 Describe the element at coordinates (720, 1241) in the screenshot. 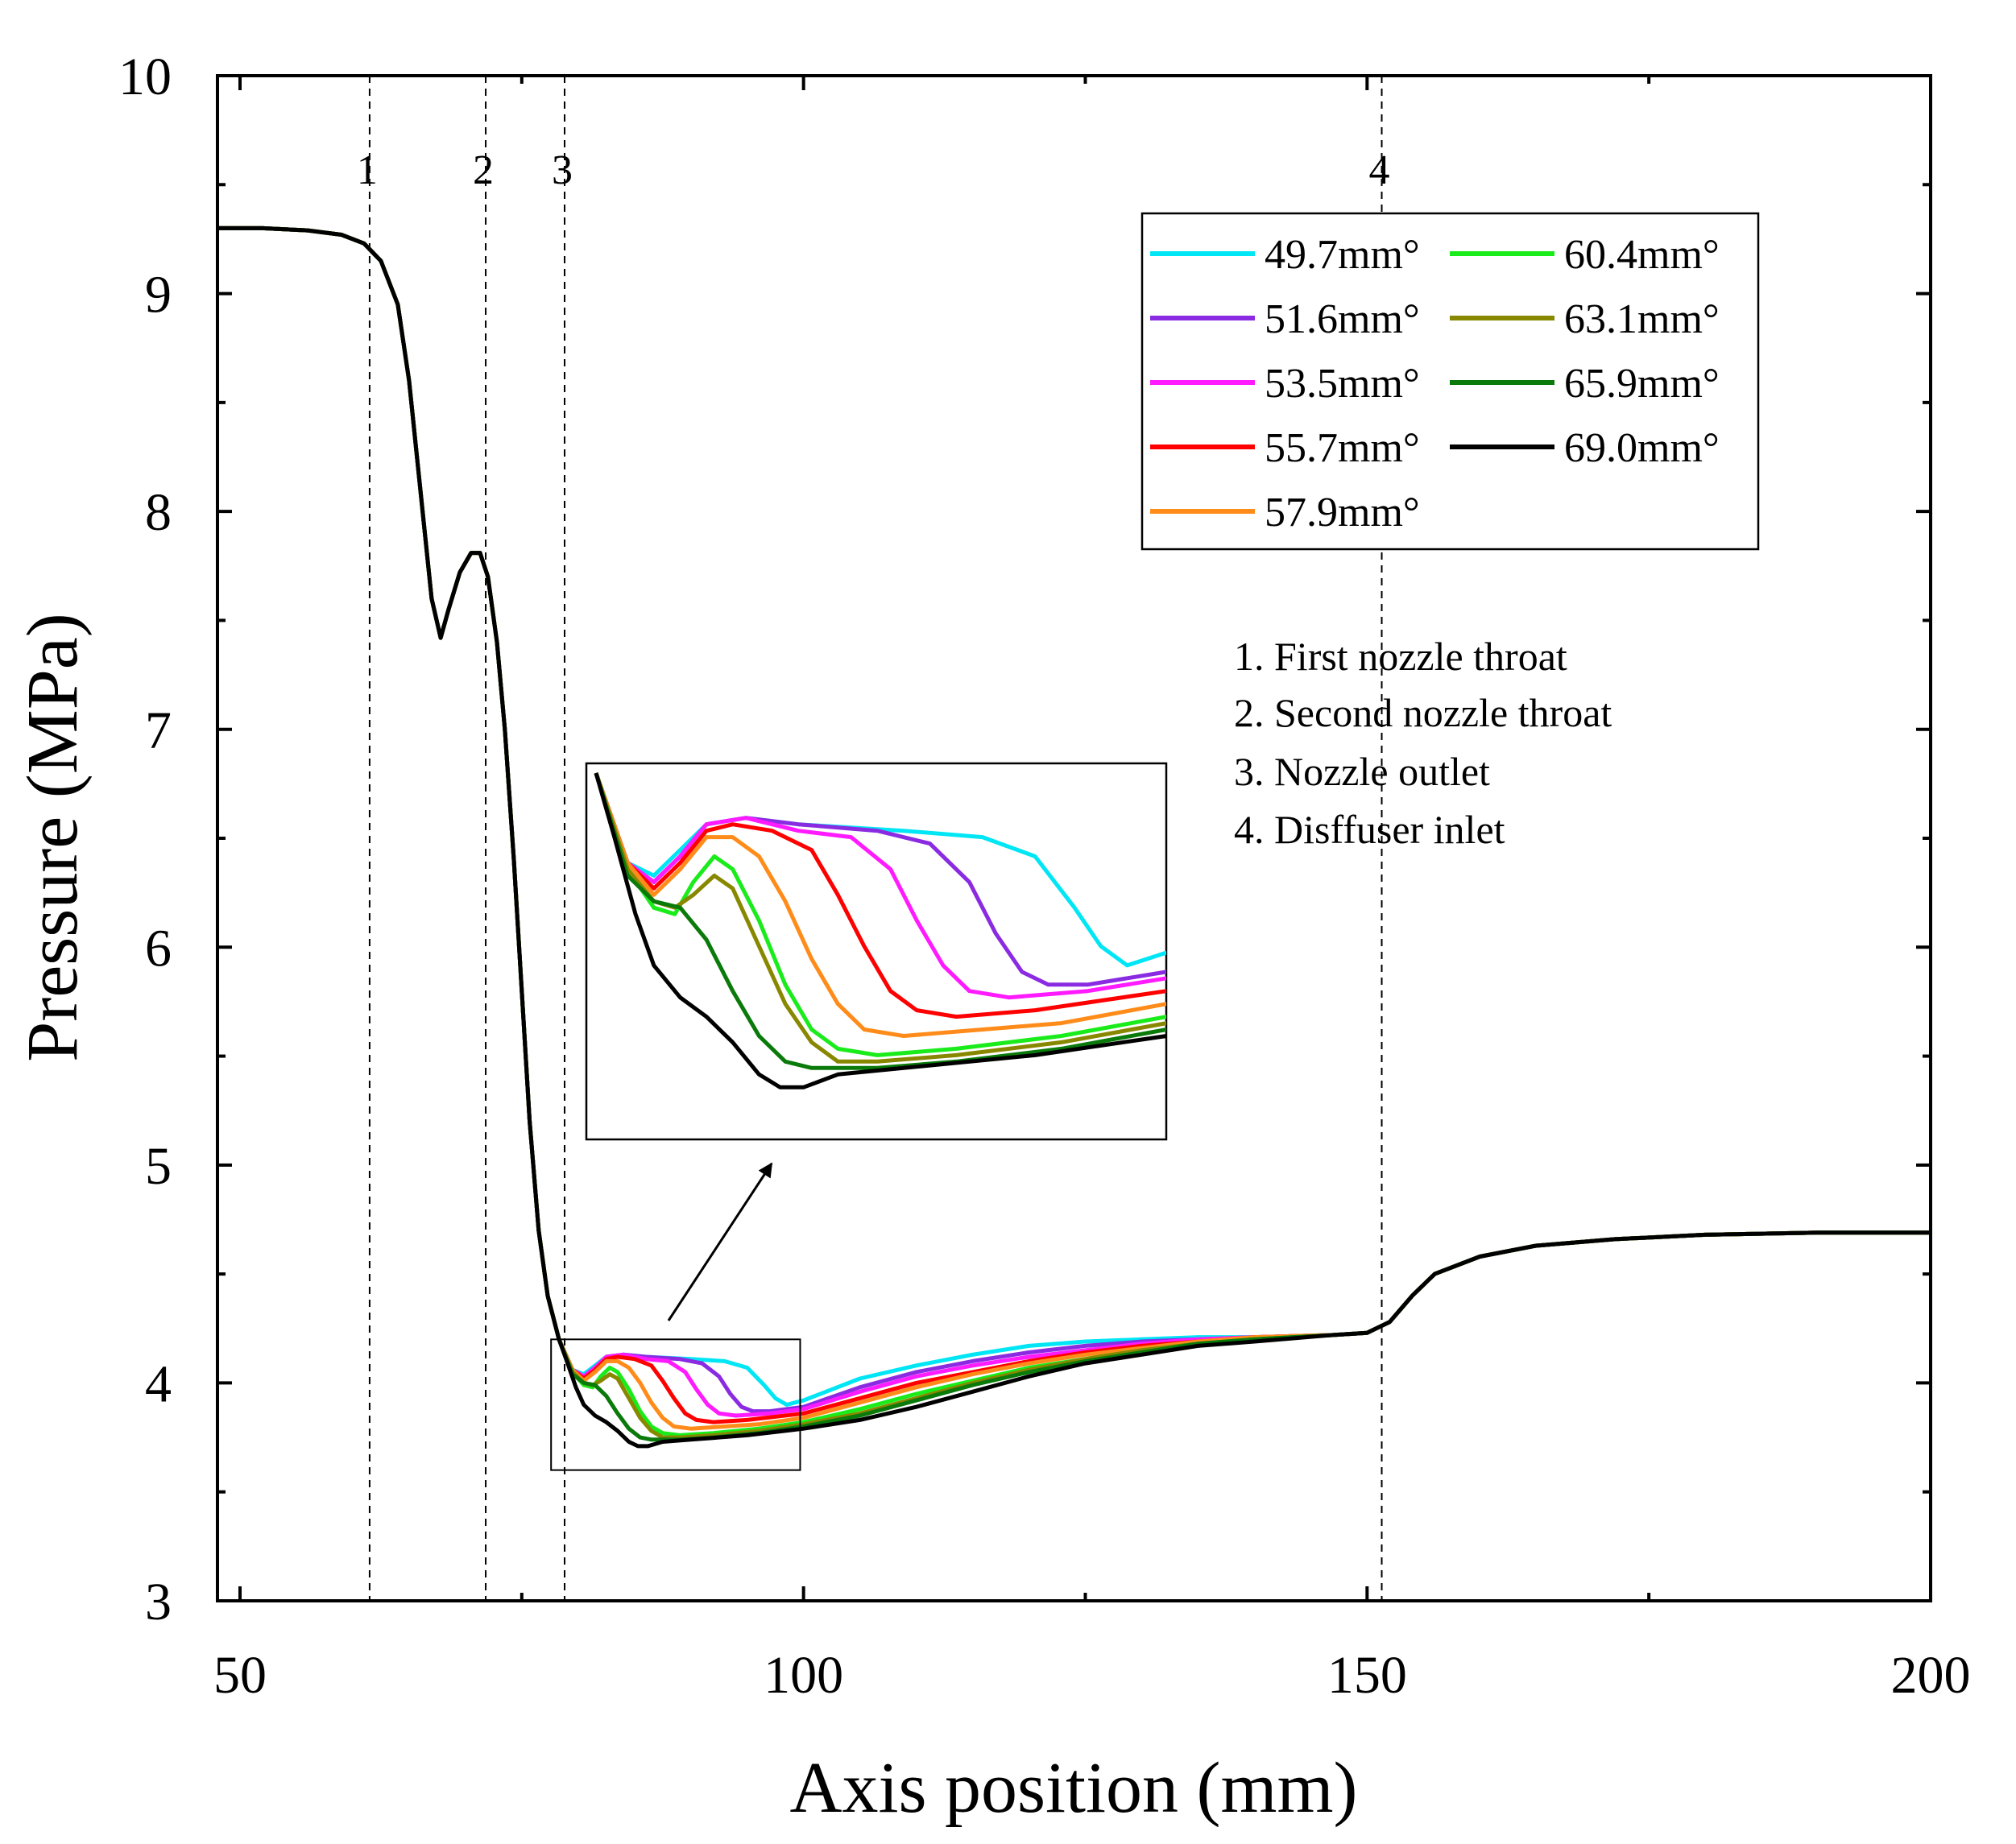

I see `zoom-arrow` at that location.